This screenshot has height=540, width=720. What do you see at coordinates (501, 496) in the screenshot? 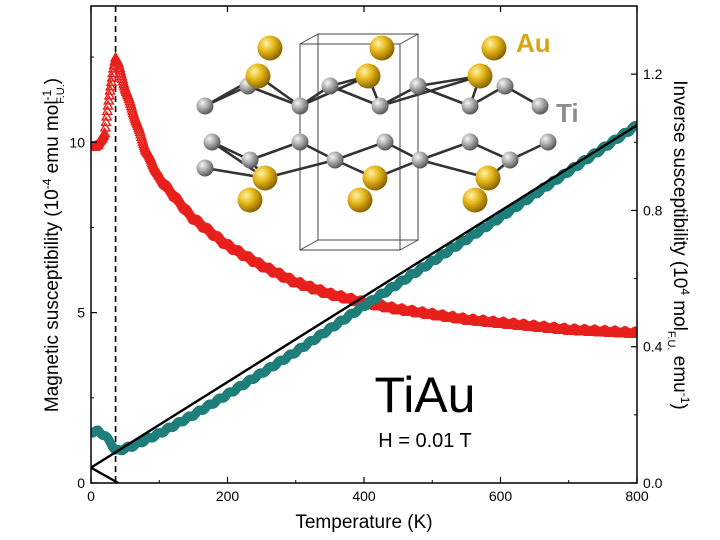
I see `x-tick-label: 600` at bounding box center [501, 496].